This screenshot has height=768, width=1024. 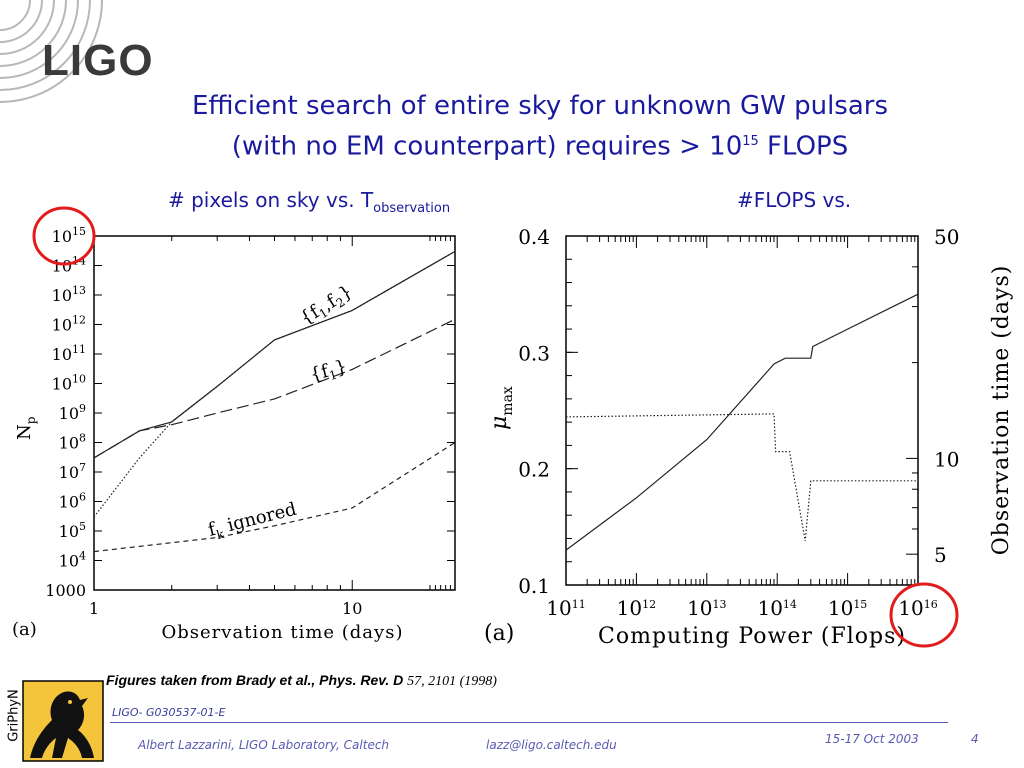 What do you see at coordinates (69, 324) in the screenshot?
I see `left-ytick-label: 10¹²` at bounding box center [69, 324].